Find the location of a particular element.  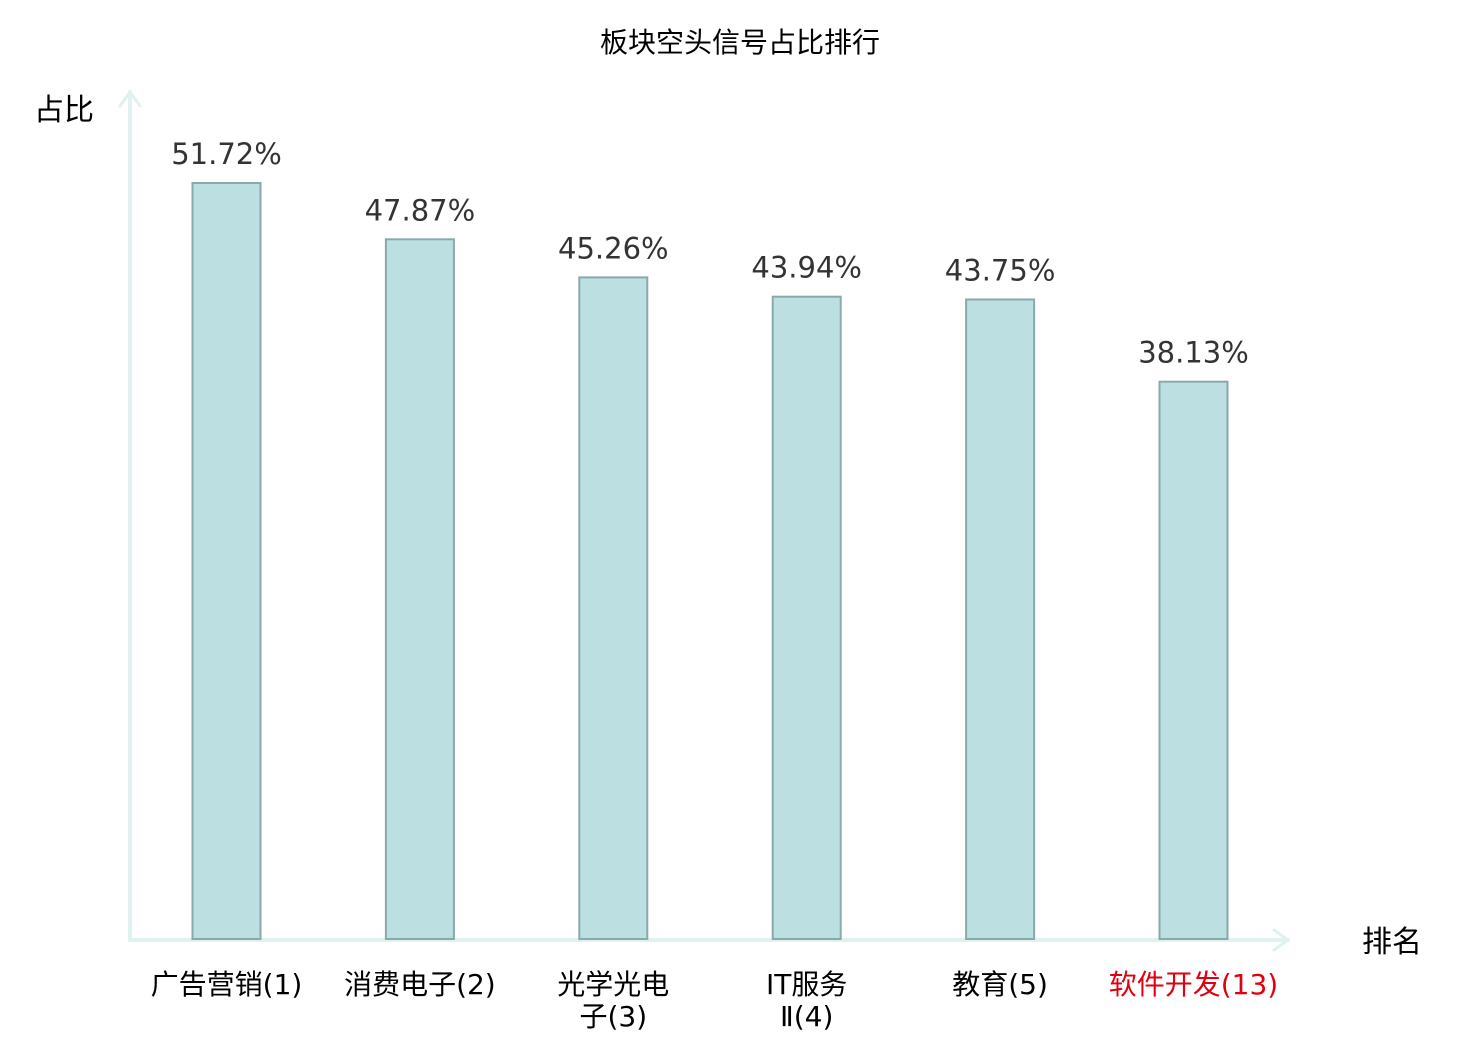

category-label-line: 光学光电 is located at coordinates (613, 984).